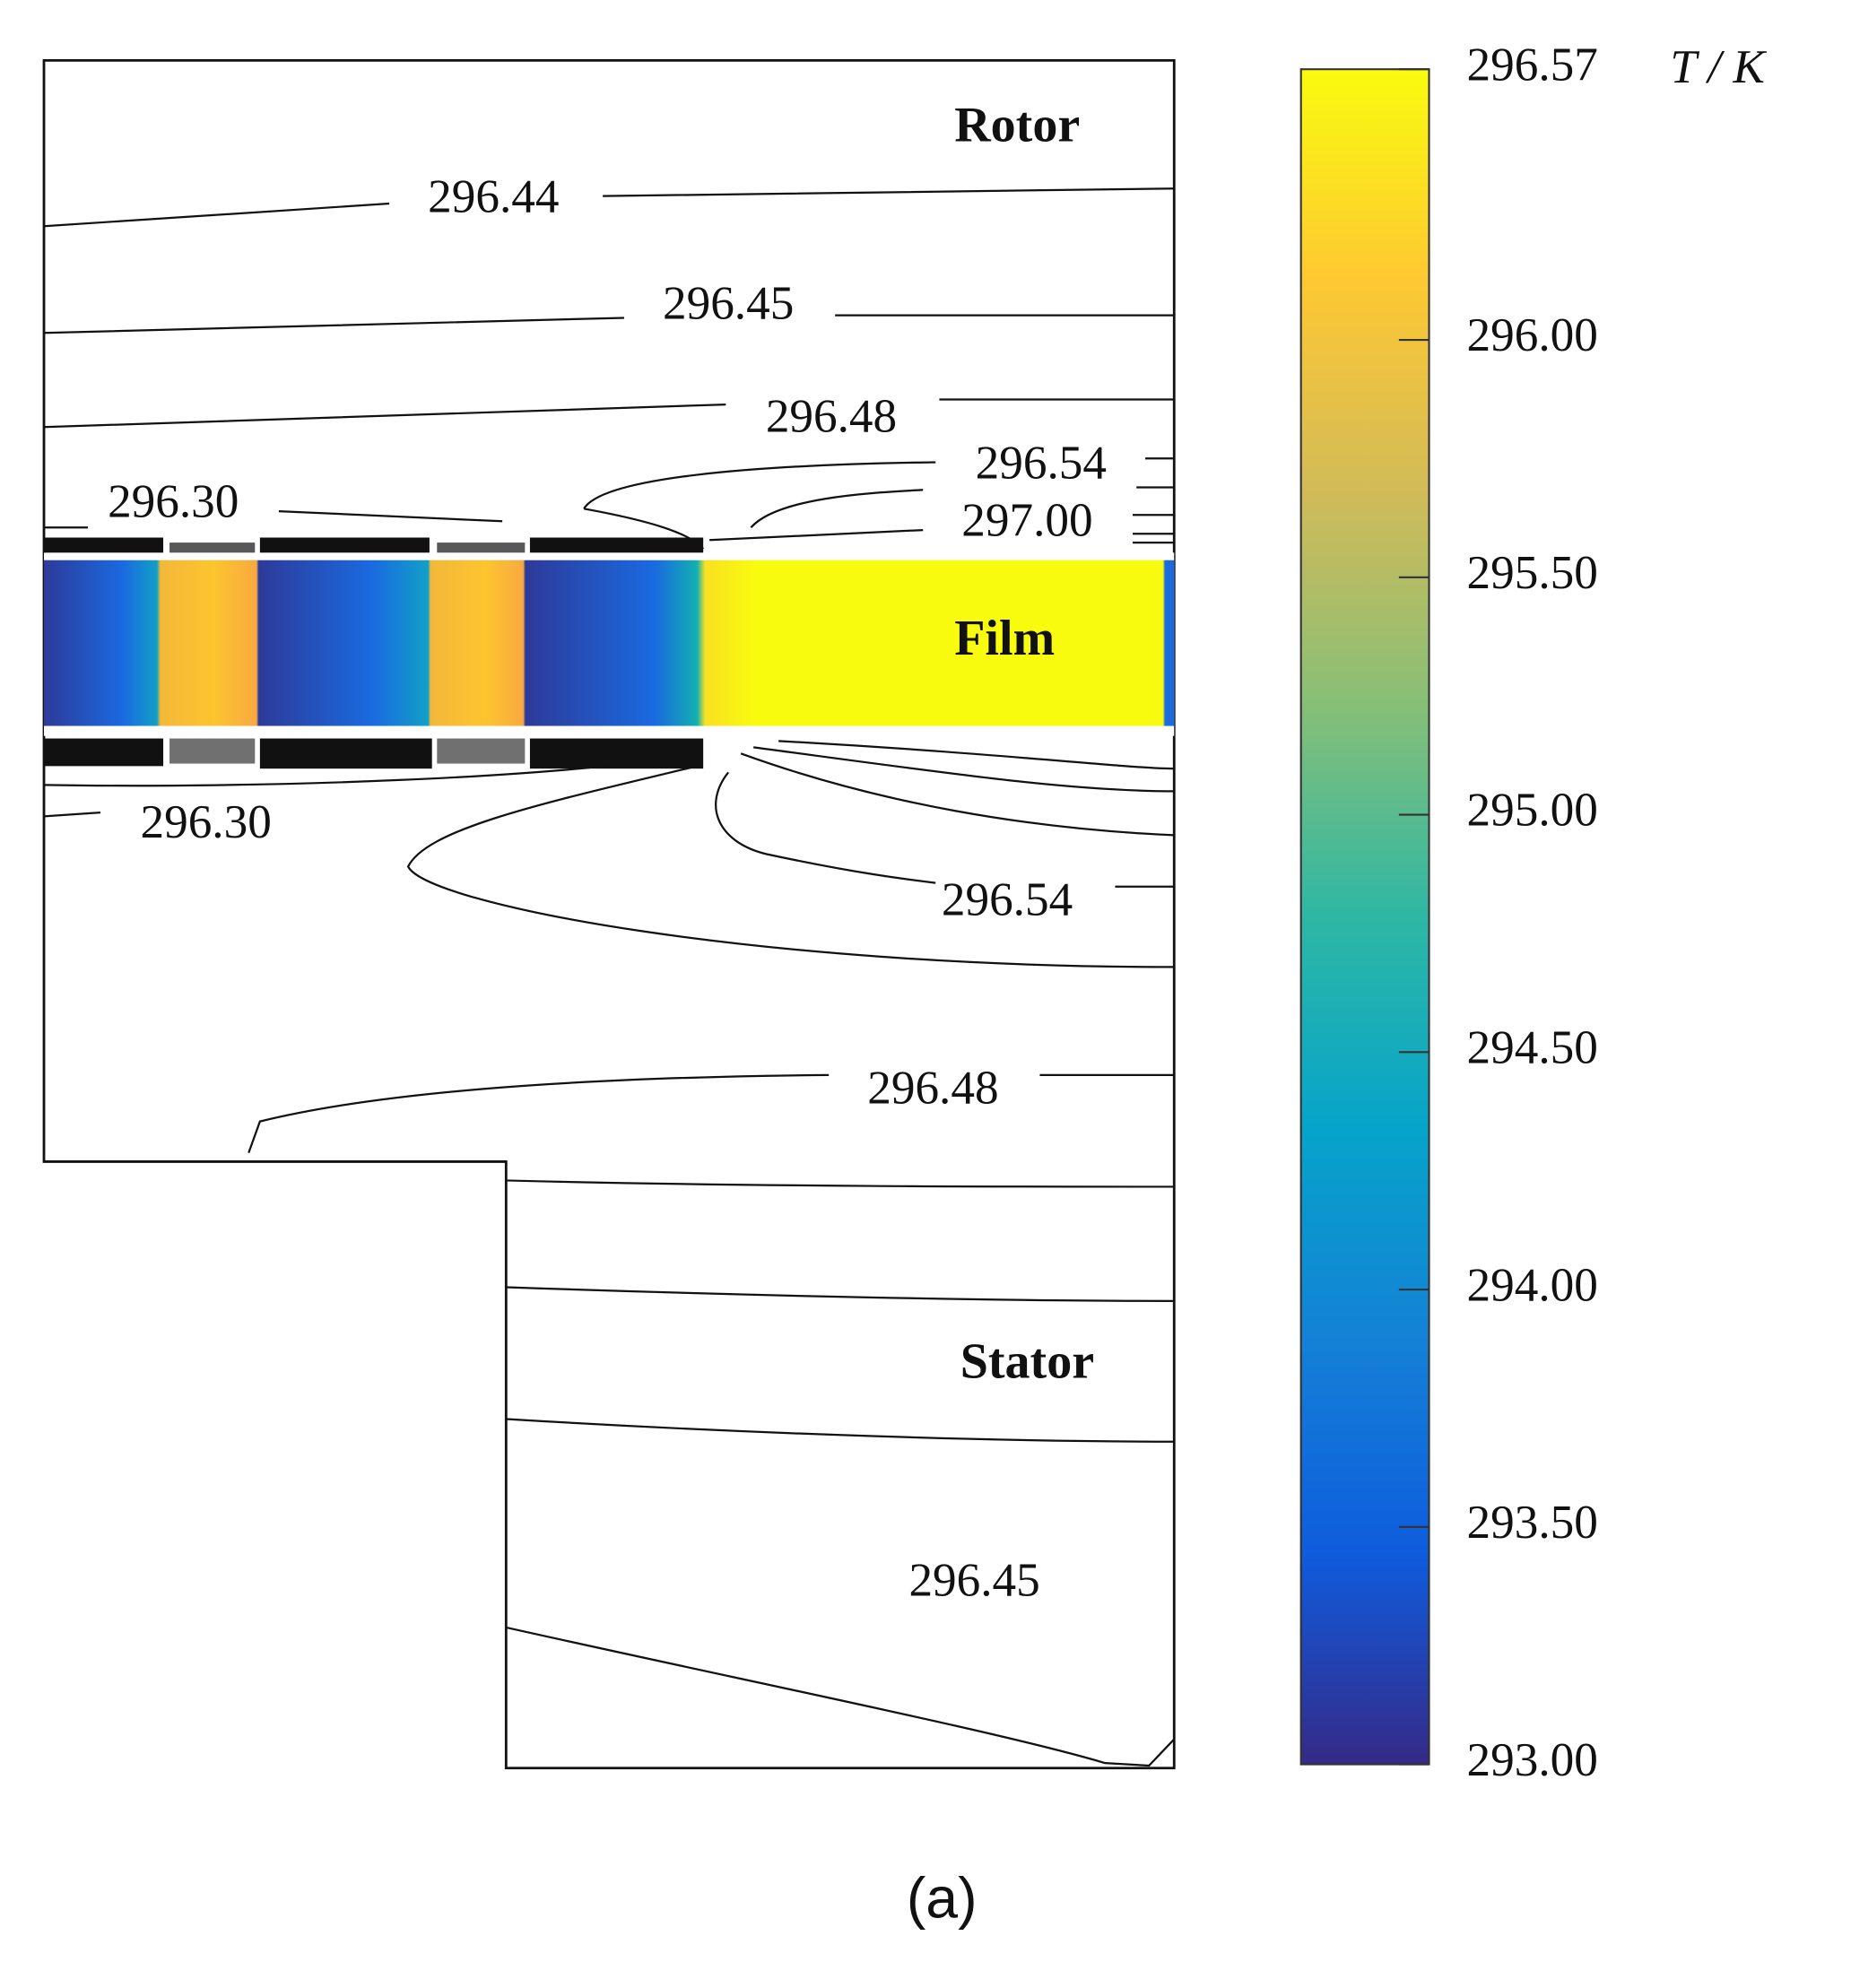 The image size is (1851, 1988). I want to click on region-label: Rotor, so click(1017, 124).